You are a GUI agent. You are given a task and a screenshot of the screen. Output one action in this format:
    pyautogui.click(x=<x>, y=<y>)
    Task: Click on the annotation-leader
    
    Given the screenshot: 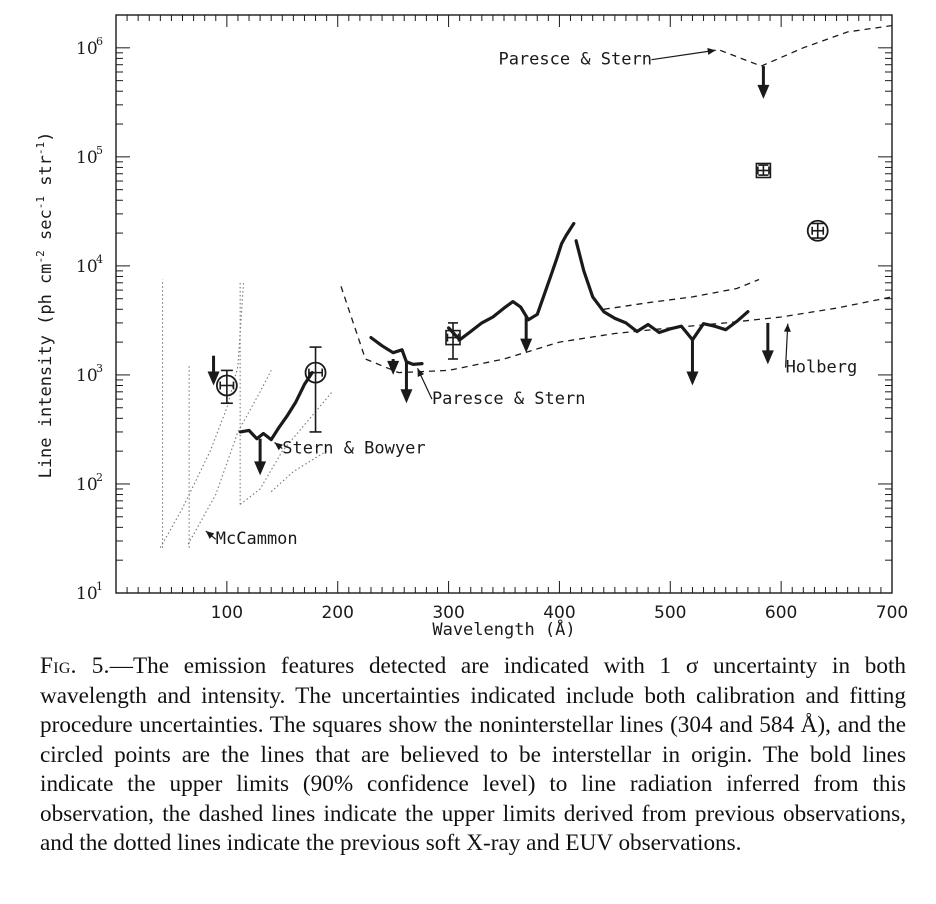 What is the action you would take?
    pyautogui.click(x=683, y=55)
    